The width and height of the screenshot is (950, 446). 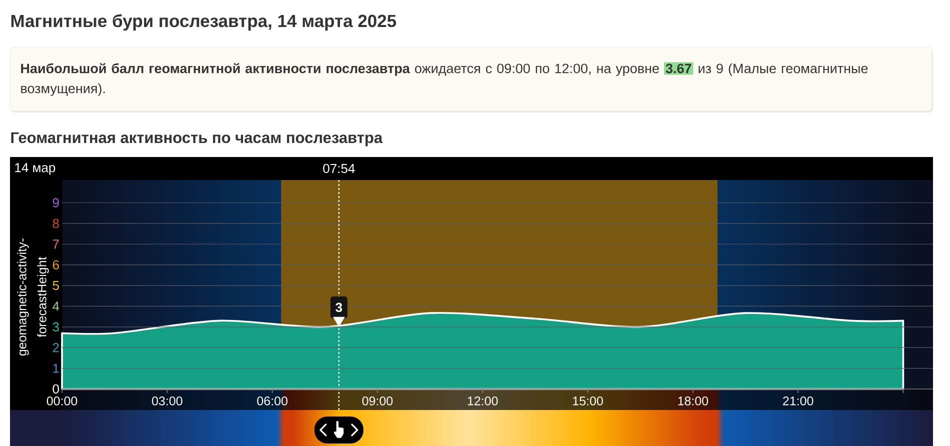 What do you see at coordinates (56, 306) in the screenshot?
I see `y-tick-label: 4` at bounding box center [56, 306].